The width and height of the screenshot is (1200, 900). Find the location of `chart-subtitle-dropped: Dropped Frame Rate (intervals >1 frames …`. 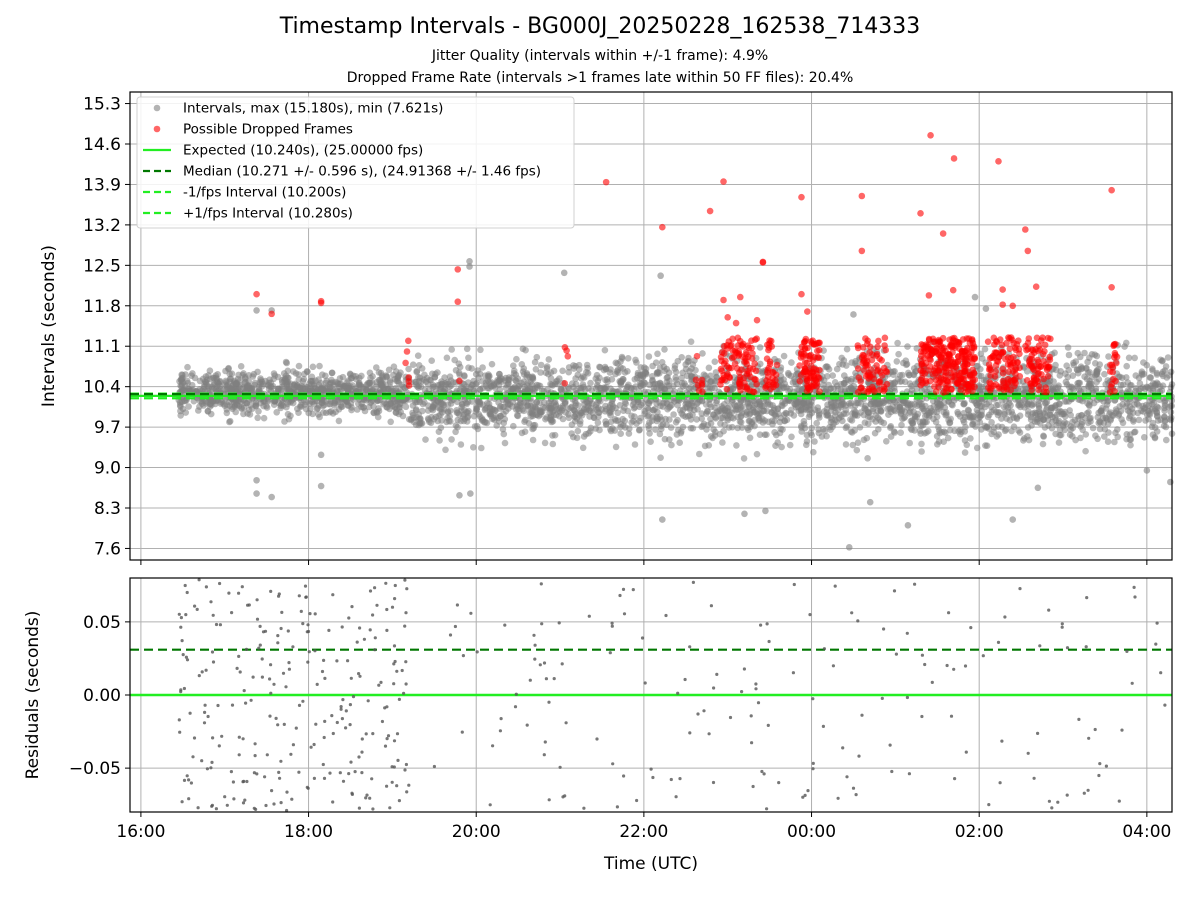

chart-subtitle-dropped: Dropped Frame Rate (intervals >1 frames … is located at coordinates (600, 78).